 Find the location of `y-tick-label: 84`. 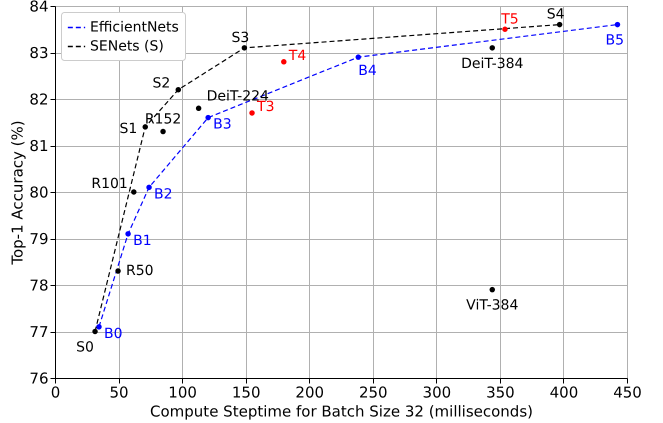

y-tick-label: 84 is located at coordinates (38, 8).